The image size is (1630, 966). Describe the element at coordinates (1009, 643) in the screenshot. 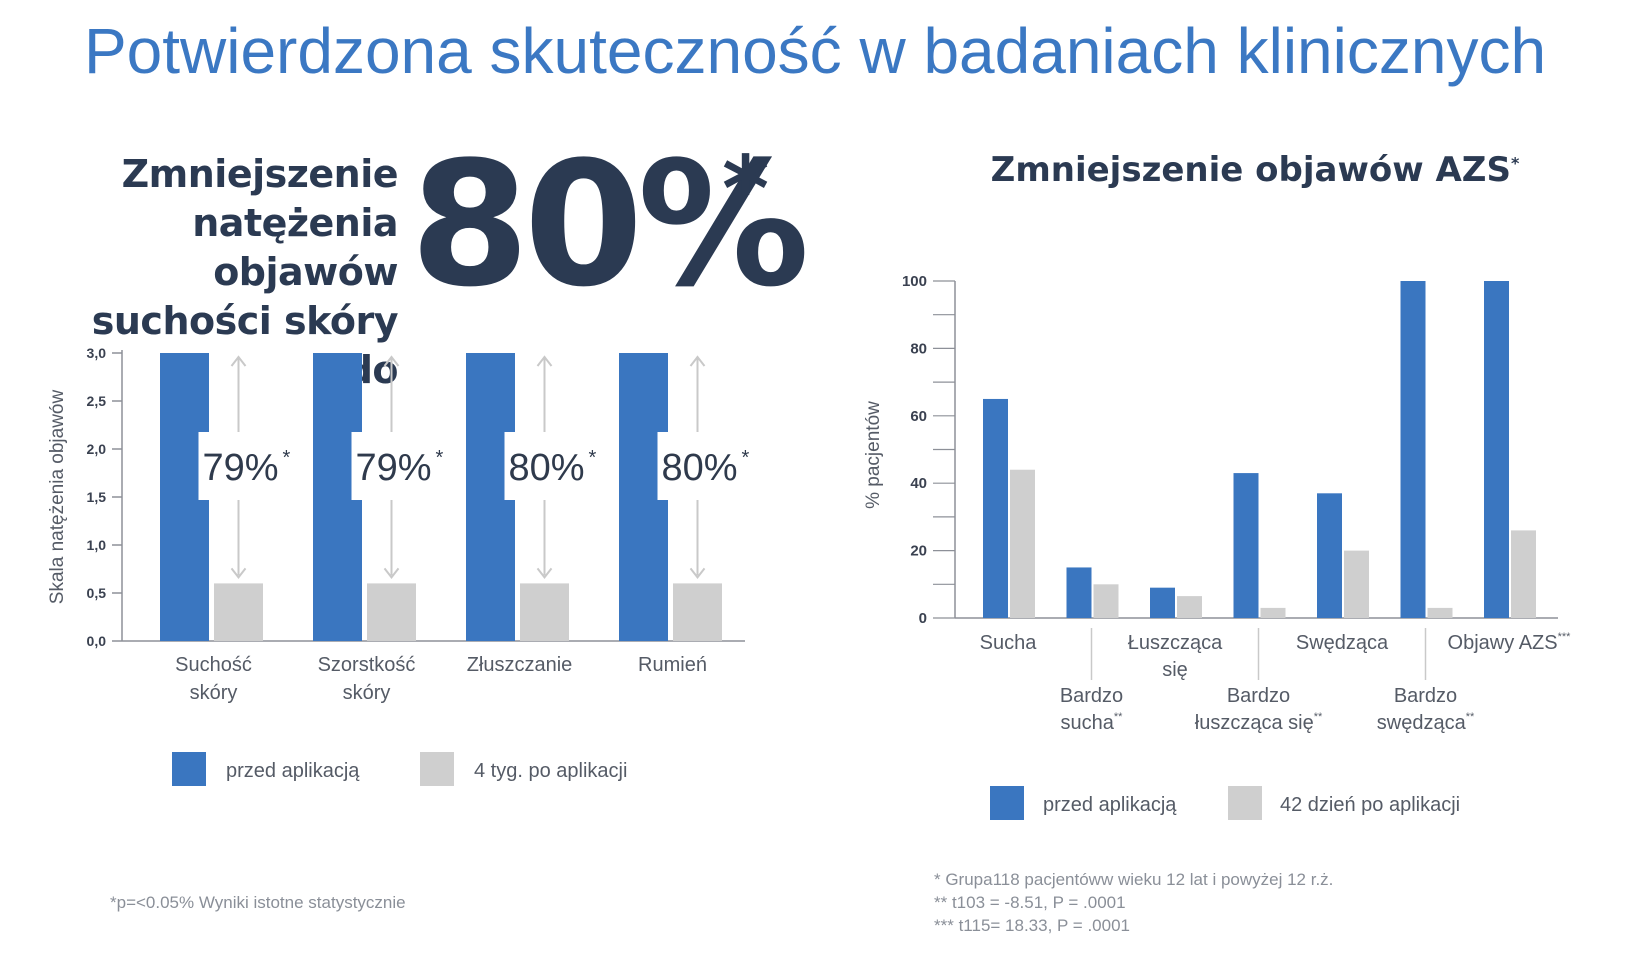

I see `x-category-label: Sucha` at that location.